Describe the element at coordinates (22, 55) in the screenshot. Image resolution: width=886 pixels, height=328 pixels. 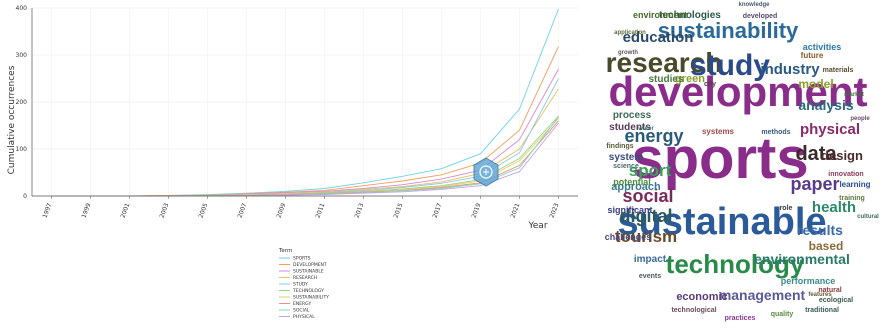
I see `y-tick-label: 300` at that location.